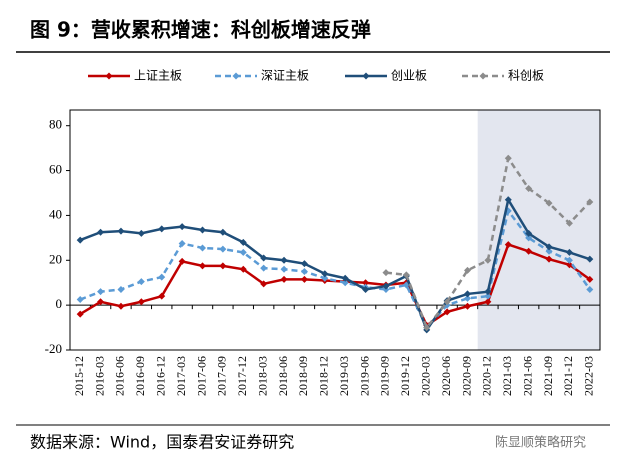 This screenshot has height=470, width=621. Describe the element at coordinates (262, 376) in the screenshot. I see `x-tick-label: 2018-03` at that location.